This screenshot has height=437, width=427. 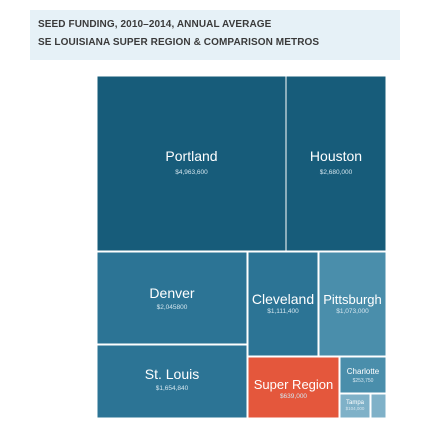 I want to click on treemap-rect-unlabeled, so click(x=378, y=406).